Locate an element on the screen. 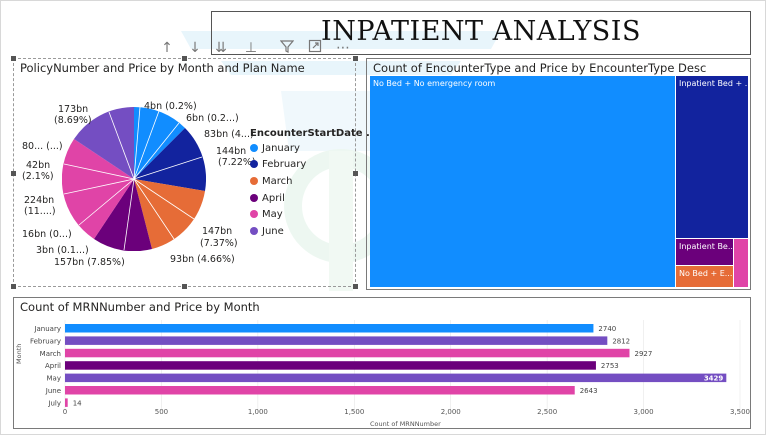 This screenshot has height=435, width=766. x-tick-label: 1,500 is located at coordinates (354, 412).